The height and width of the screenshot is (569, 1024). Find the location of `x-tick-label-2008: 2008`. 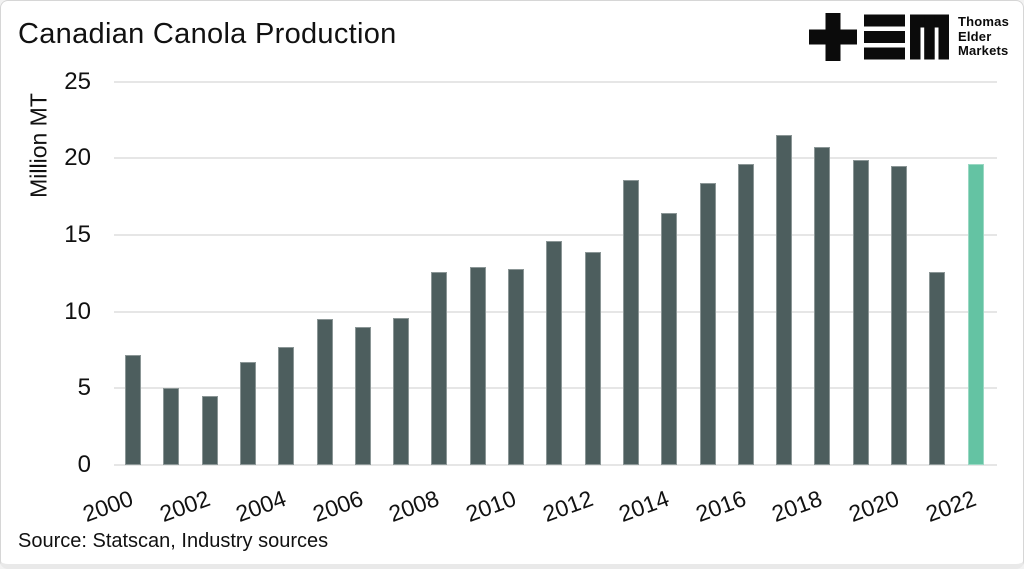

x-tick-label-2008: 2008 is located at coordinates (414, 506).